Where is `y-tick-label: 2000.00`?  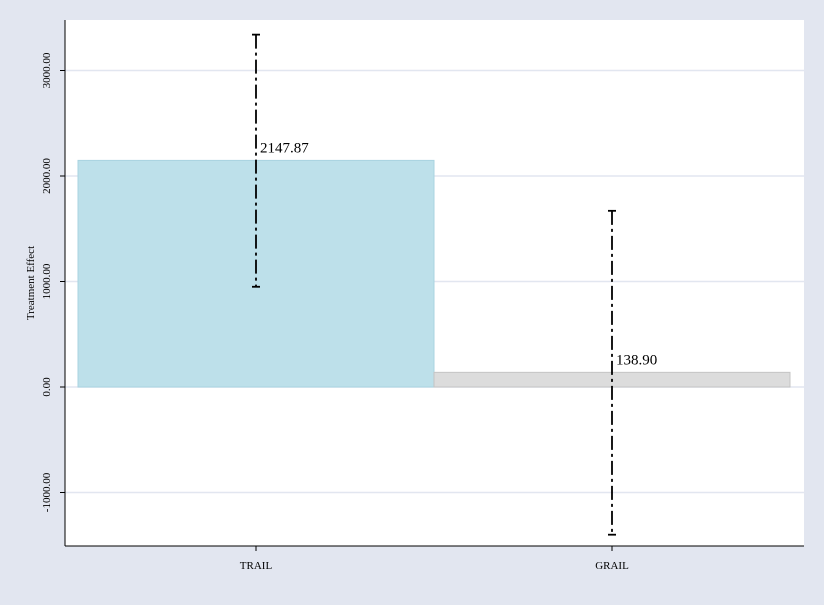 y-tick-label: 2000.00 is located at coordinates (47, 176).